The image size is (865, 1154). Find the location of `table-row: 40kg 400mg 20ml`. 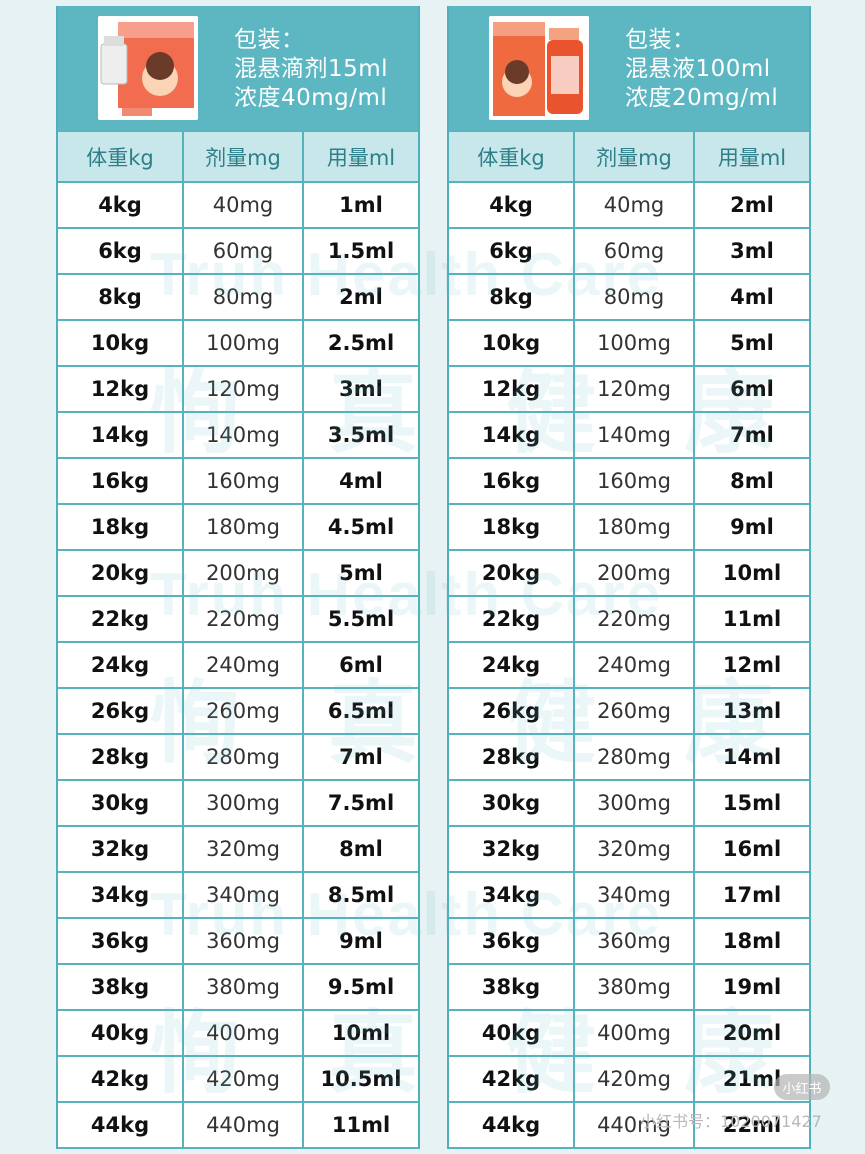

table-row: 40kg 400mg 20ml is located at coordinates (629, 1034).